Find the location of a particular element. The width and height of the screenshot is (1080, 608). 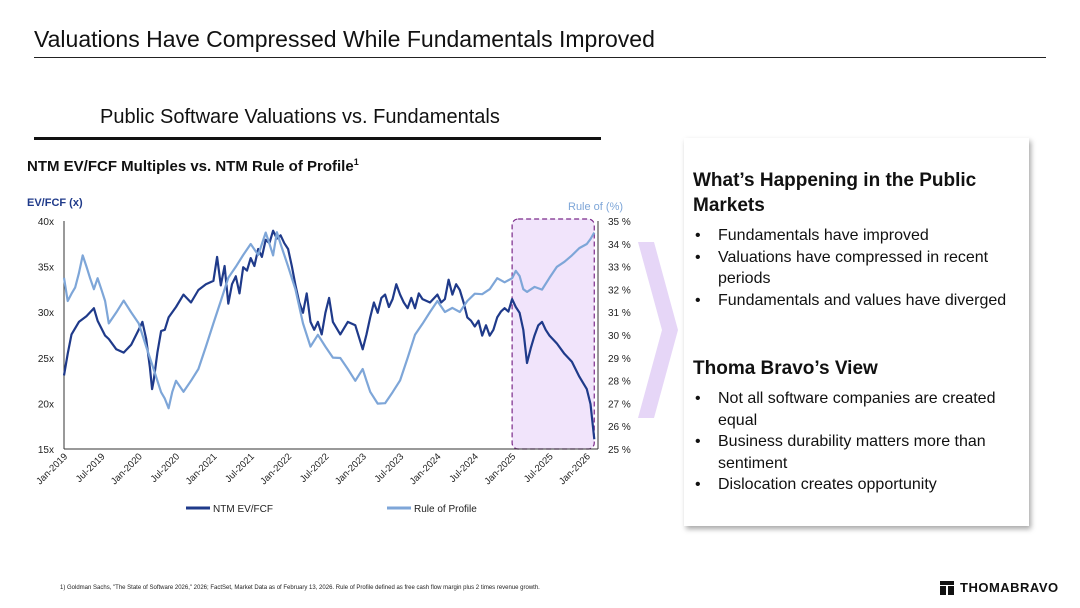

x-tick-label: Jul-2023 is located at coordinates (390, 468).